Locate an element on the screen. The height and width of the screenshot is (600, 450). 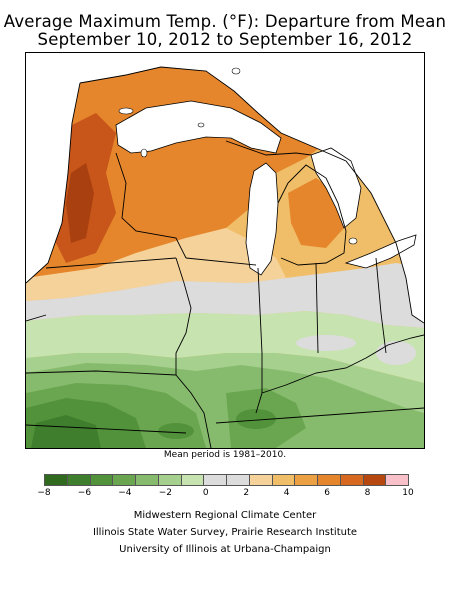
legend-tick-label: 4 is located at coordinates (286, 493).